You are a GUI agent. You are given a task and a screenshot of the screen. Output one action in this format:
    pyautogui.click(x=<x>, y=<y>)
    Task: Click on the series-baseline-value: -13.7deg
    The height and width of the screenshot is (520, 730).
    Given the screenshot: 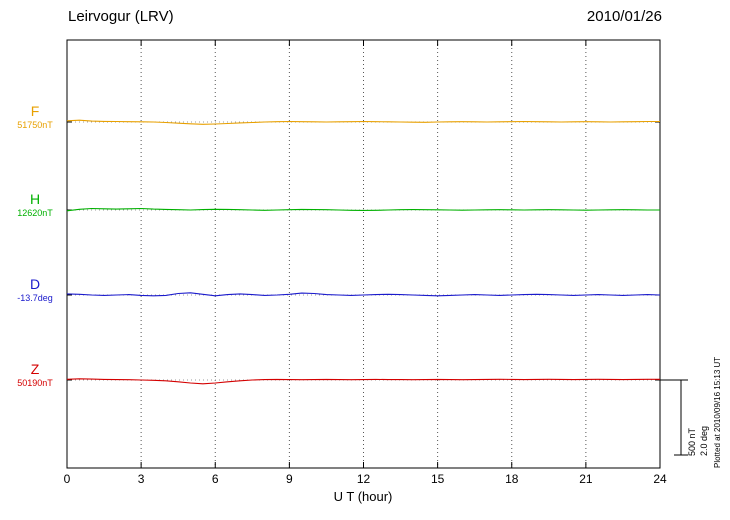 What is the action you would take?
    pyautogui.click(x=35, y=297)
    